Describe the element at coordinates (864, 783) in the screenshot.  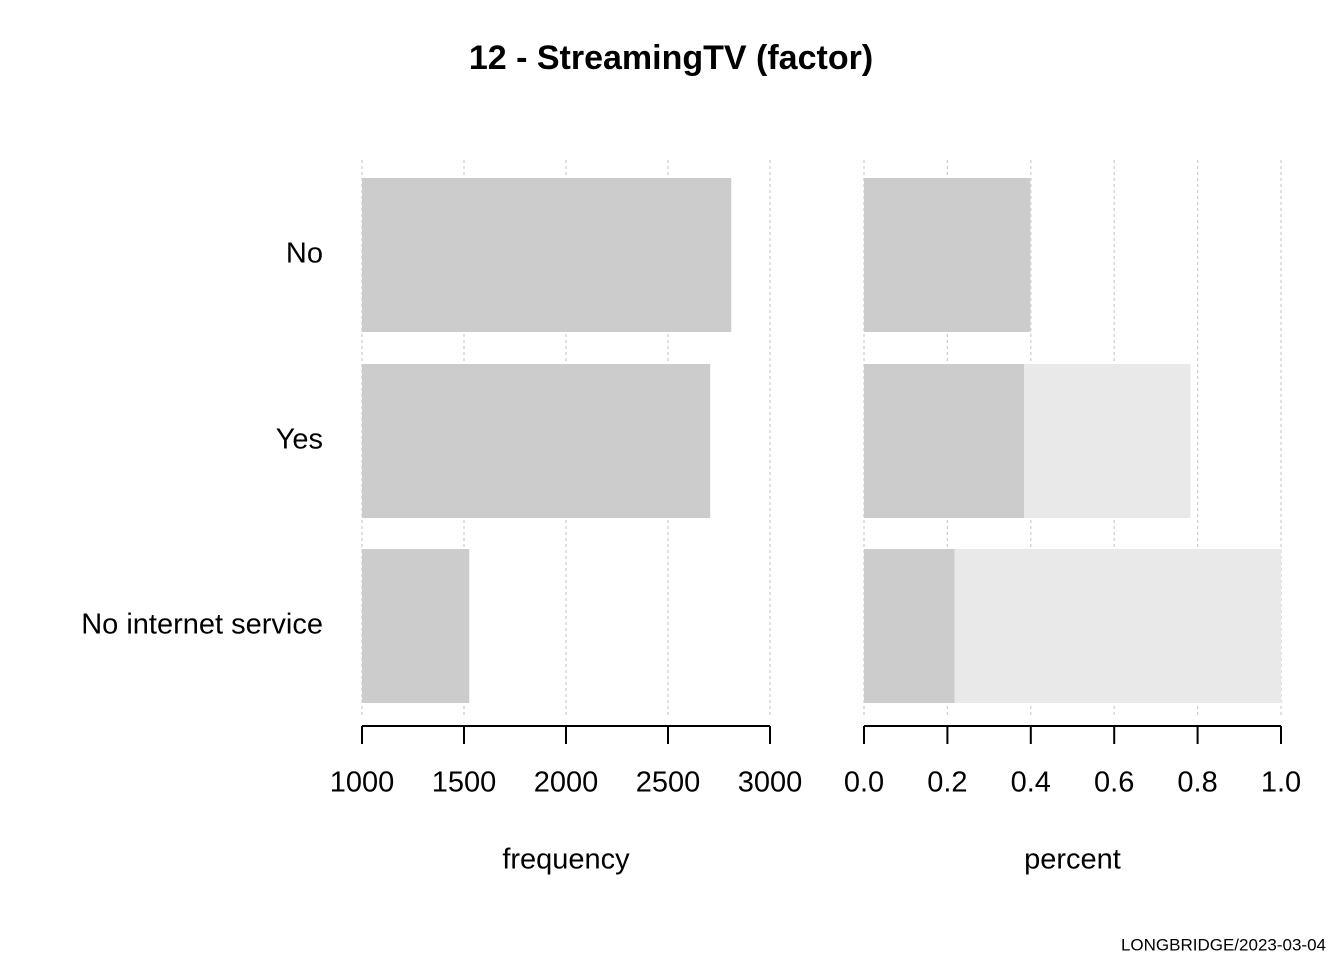
I see `x-tick-label: 0.0` at that location.